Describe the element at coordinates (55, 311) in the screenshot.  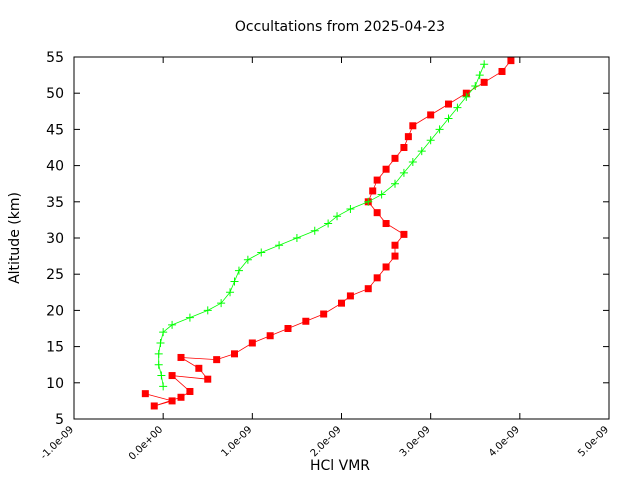
I see `y-tick-label: 20` at that location.